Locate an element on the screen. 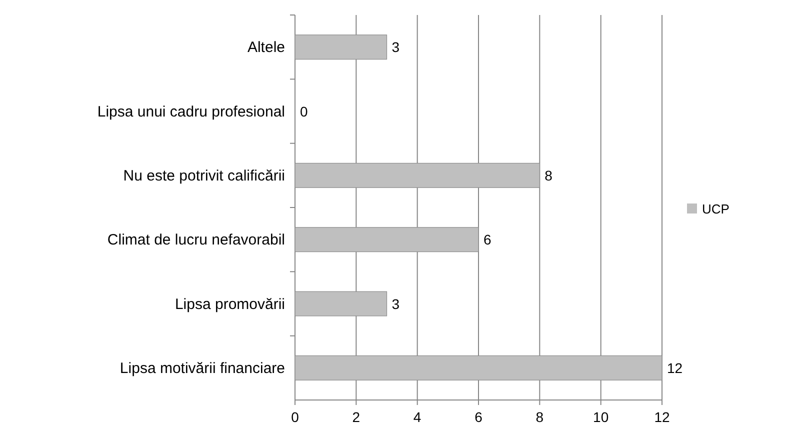 This screenshot has height=445, width=787. x-tick-label: 2 is located at coordinates (356, 417).